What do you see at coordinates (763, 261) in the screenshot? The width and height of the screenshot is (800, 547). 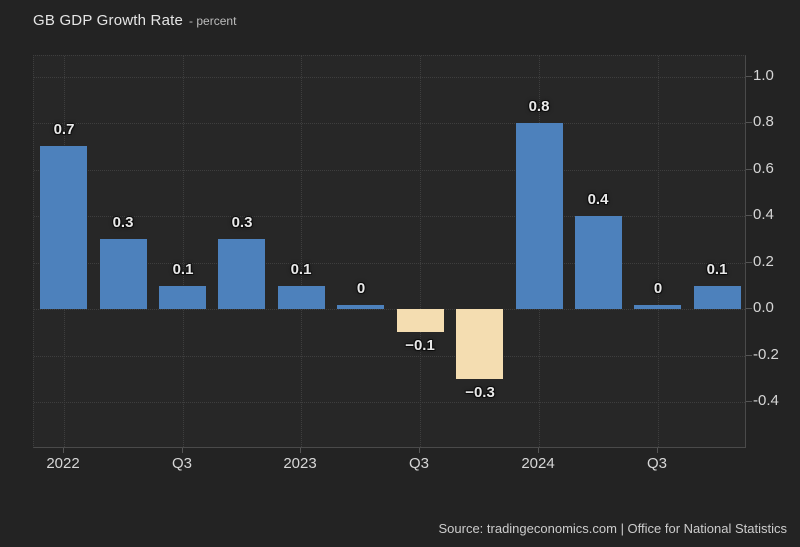 I see `y-axis-label: 0.2` at bounding box center [763, 261].